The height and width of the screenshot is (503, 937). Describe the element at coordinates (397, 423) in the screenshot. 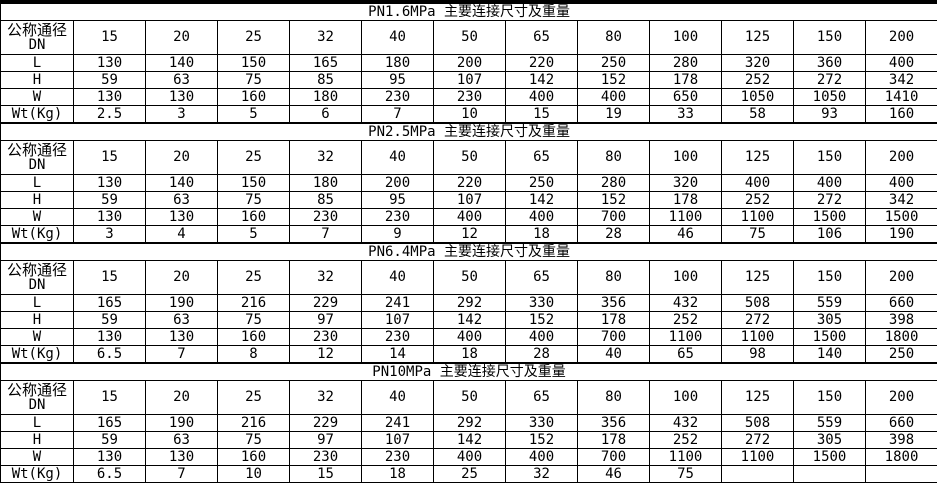

I see `value-cell: 241` at that location.